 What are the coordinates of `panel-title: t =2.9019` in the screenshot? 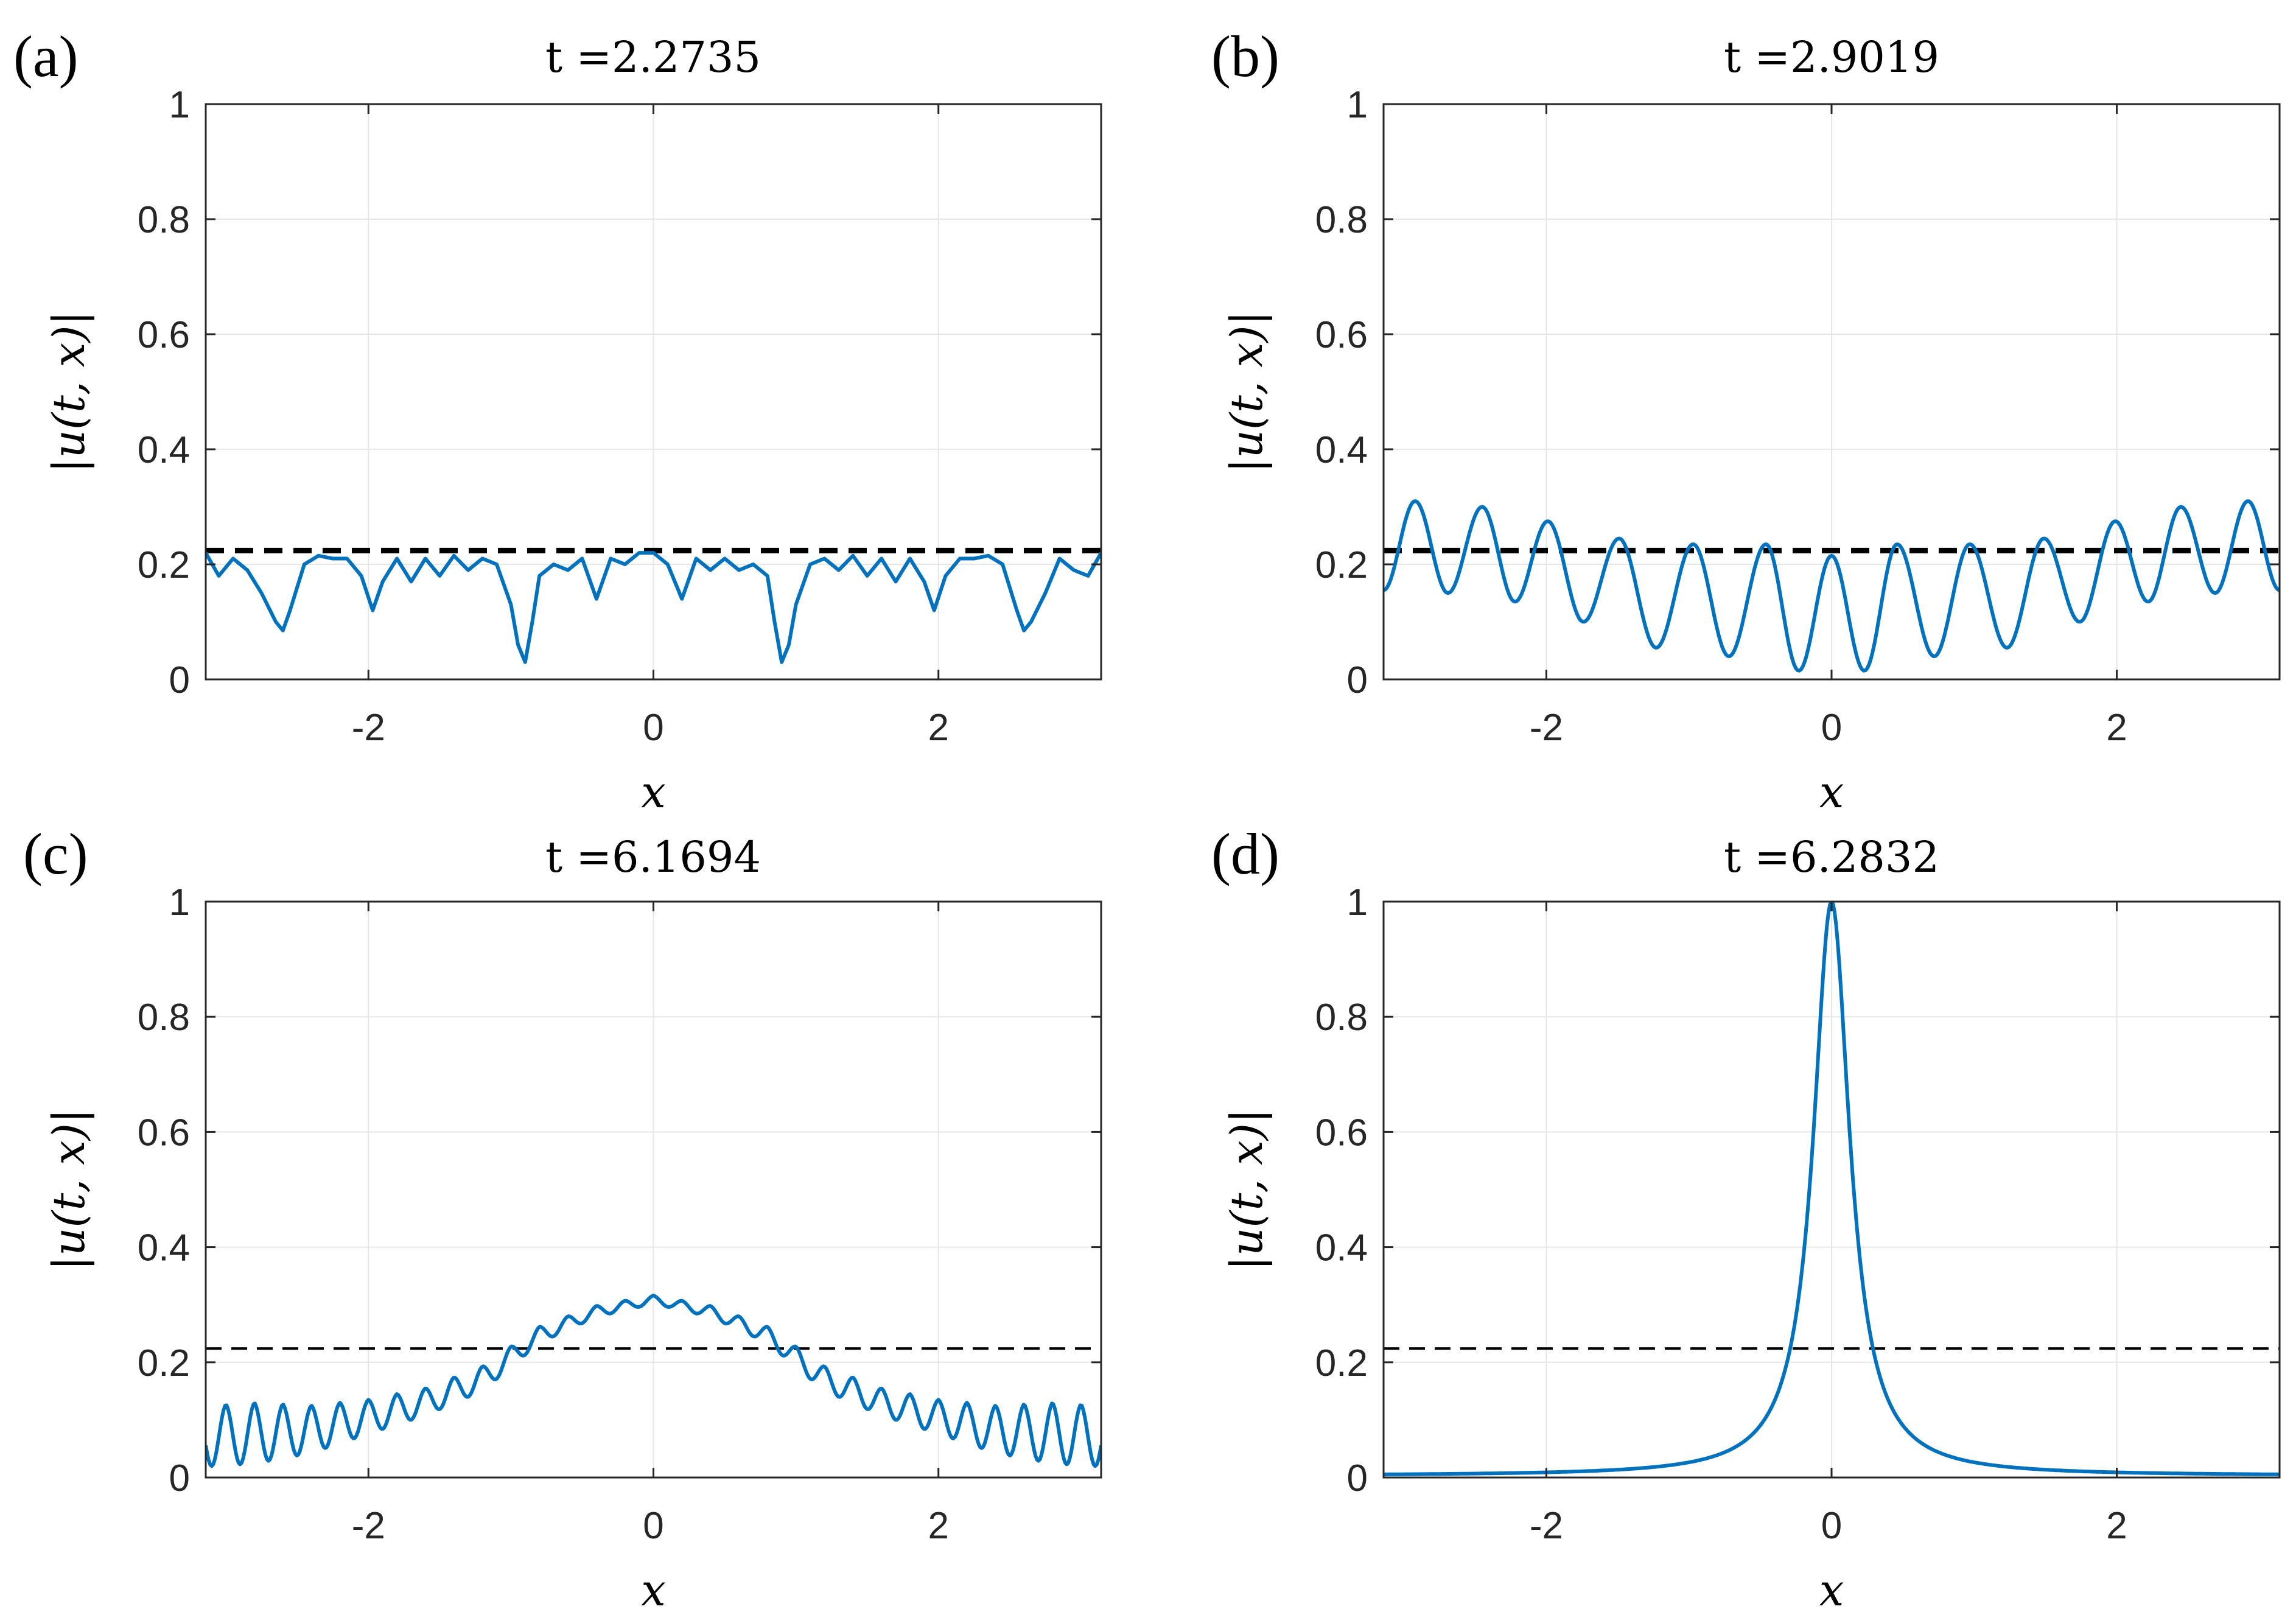 It's located at (1831, 57).